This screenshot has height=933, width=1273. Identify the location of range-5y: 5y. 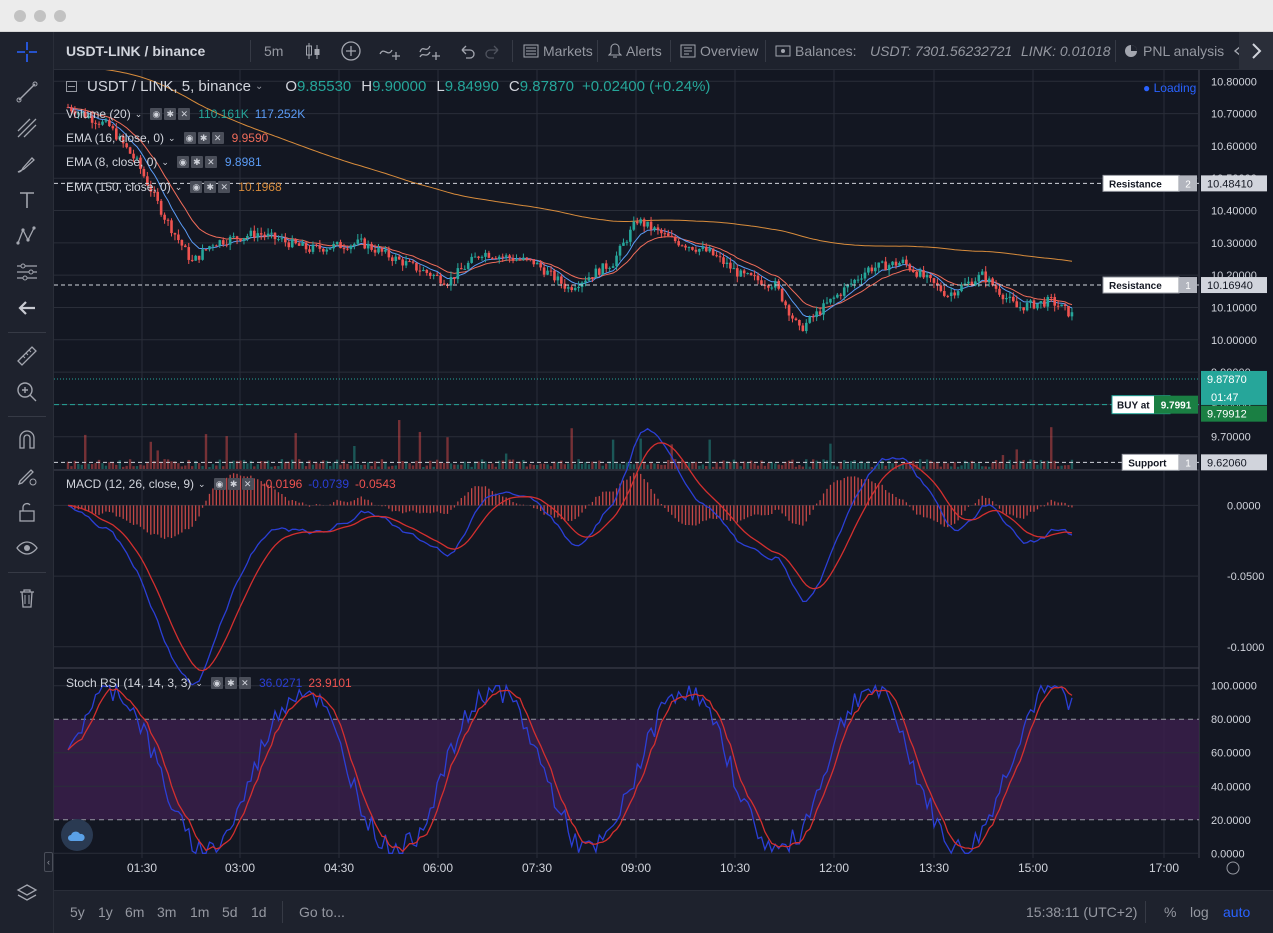
(77, 912).